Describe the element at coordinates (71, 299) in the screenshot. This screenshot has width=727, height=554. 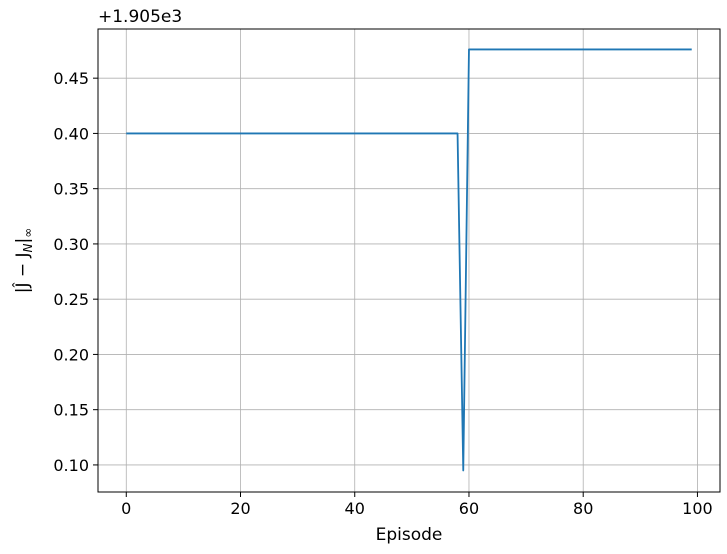
I see `y-tick-label: 0.25` at that location.